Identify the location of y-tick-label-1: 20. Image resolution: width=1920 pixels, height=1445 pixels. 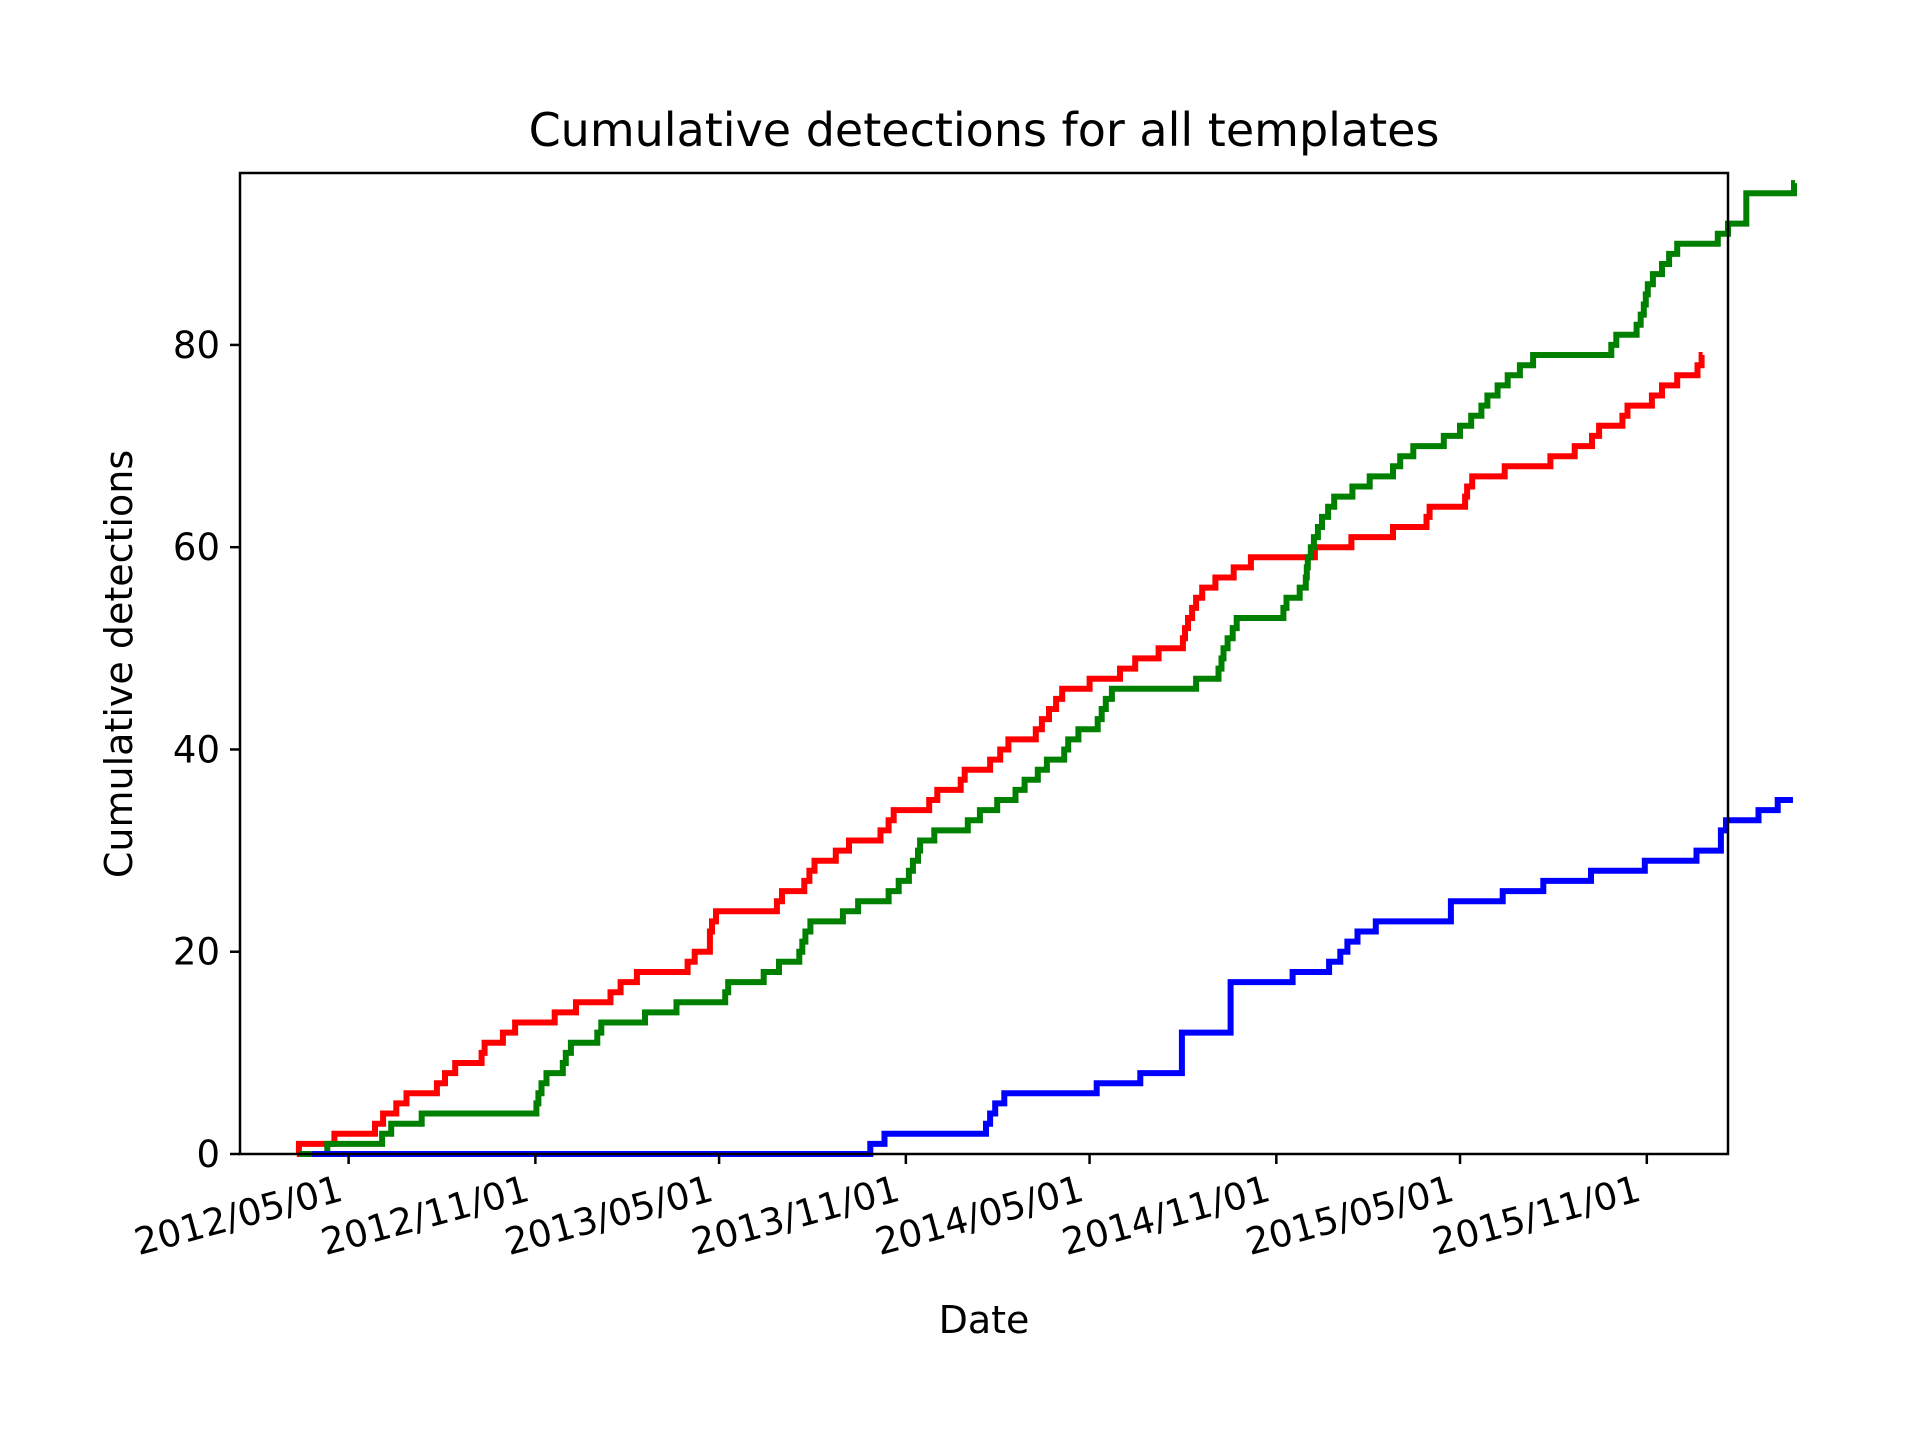
(196, 952).